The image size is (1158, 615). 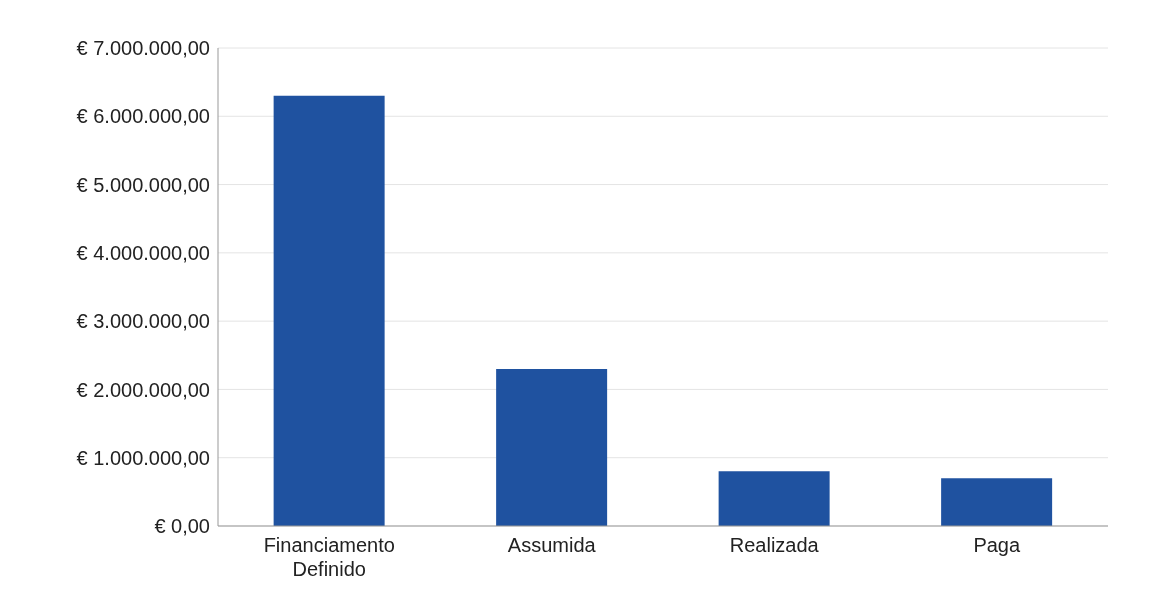 I want to click on x-tick-label: Assumida, so click(x=552, y=545).